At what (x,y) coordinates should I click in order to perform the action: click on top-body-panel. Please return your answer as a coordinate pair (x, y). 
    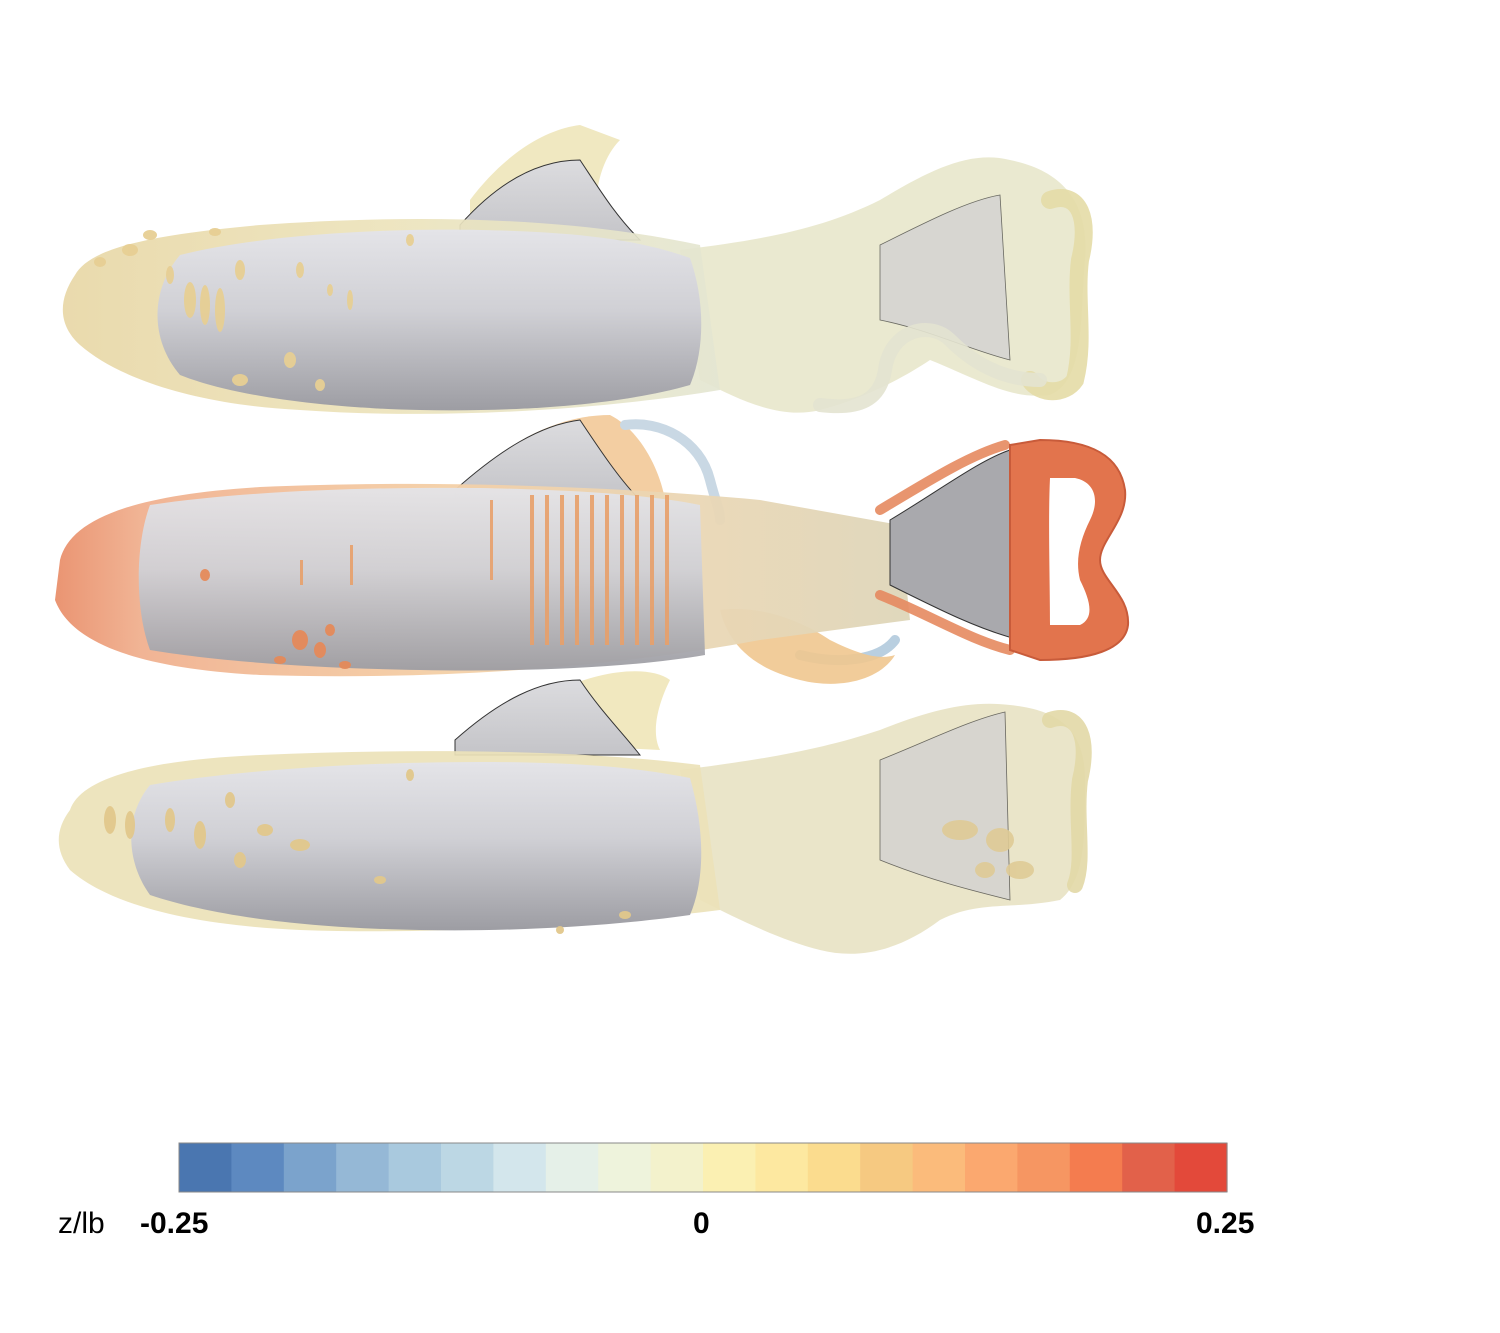
    Looking at the image, I should click on (577, 269).